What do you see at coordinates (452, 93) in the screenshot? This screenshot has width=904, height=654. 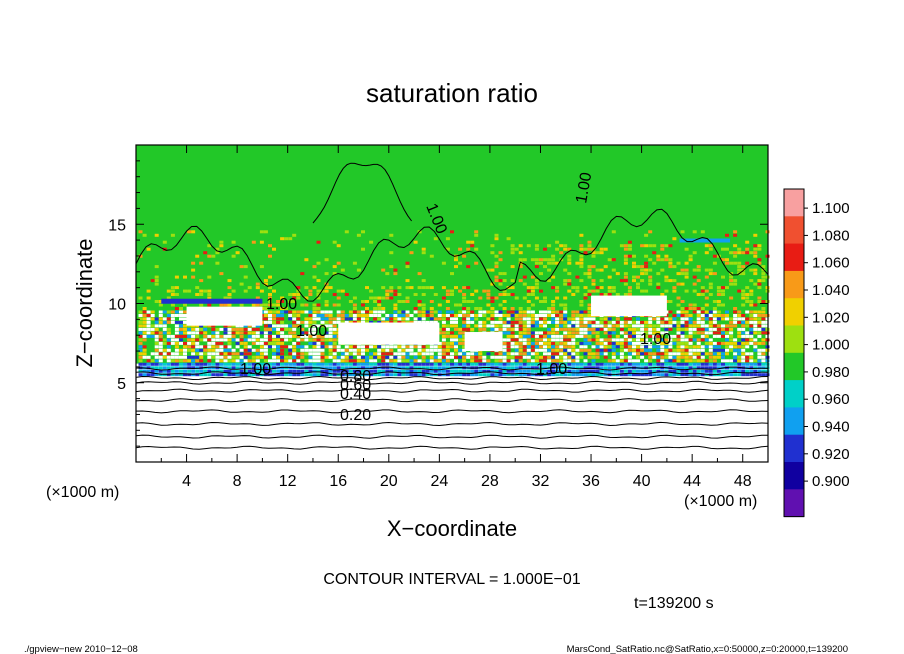 I see `chart-title: saturation ratio` at bounding box center [452, 93].